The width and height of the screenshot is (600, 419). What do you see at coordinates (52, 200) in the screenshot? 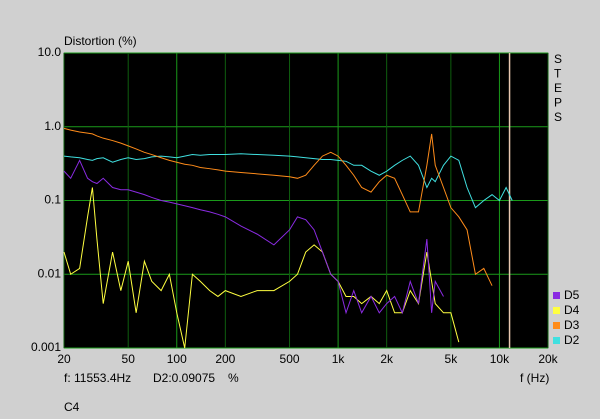
I see `y-tick-label: 0.1` at bounding box center [52, 200].